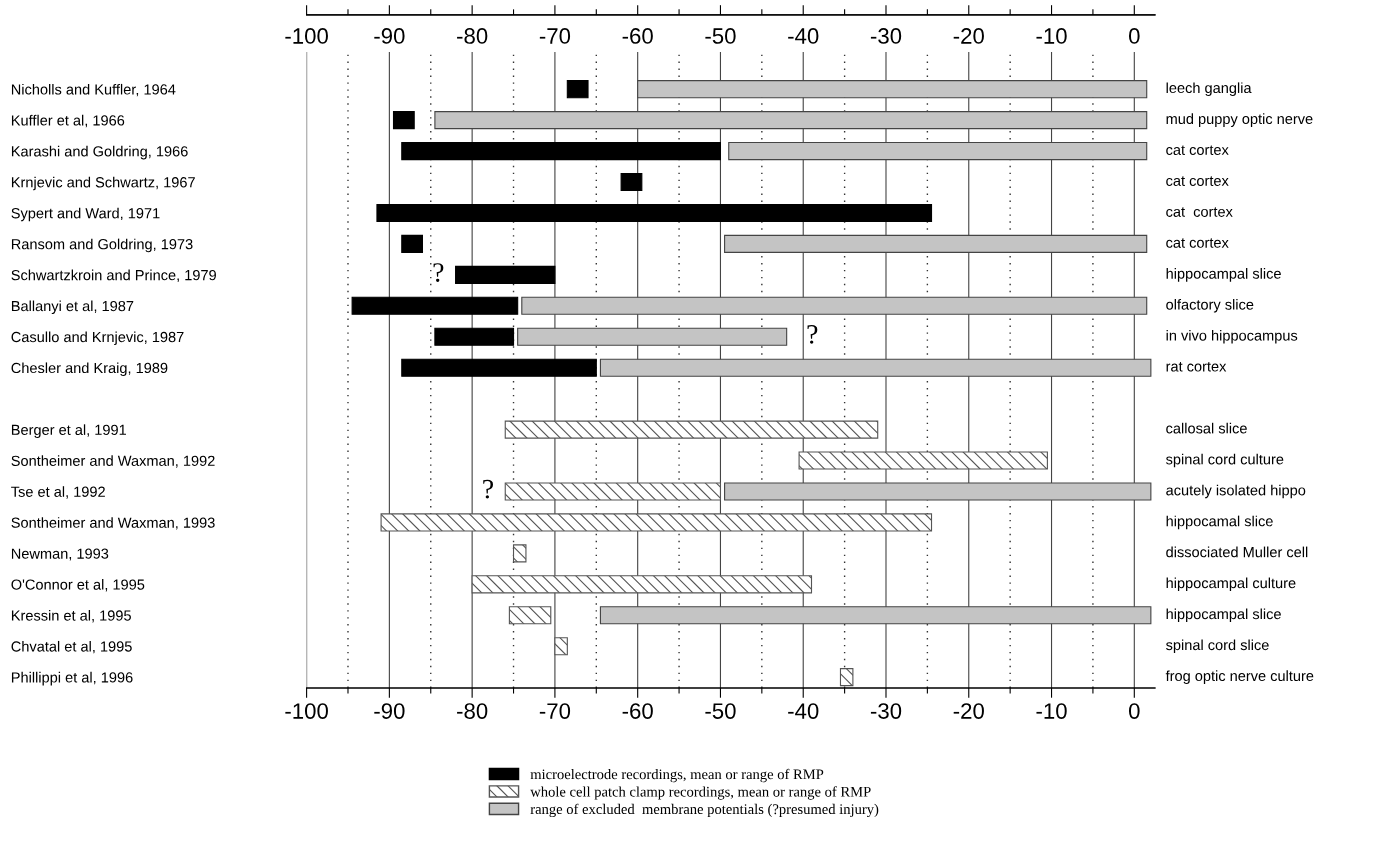 Image resolution: width=1400 pixels, height=852 pixels. What do you see at coordinates (968, 711) in the screenshot?
I see `x-tick-label: -20` at bounding box center [968, 711].